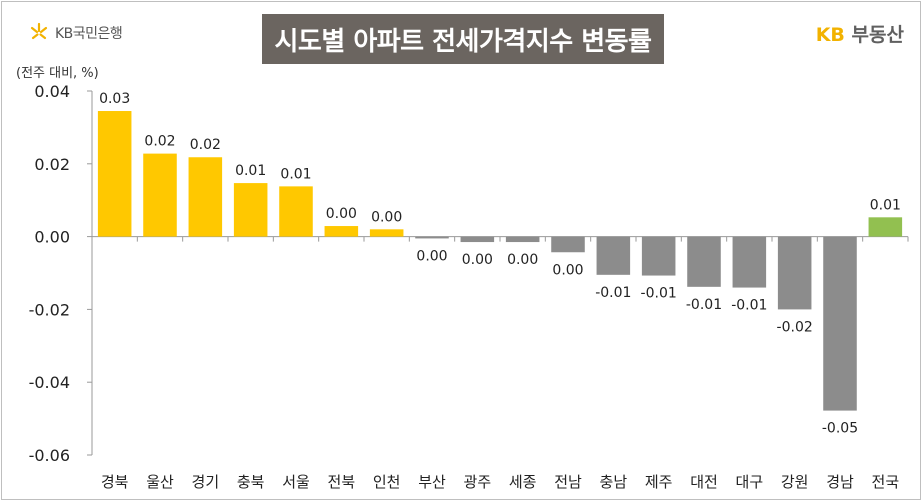 Image resolution: width=924 pixels, height=503 pixels. I want to click on bar-경북, so click(114, 174).